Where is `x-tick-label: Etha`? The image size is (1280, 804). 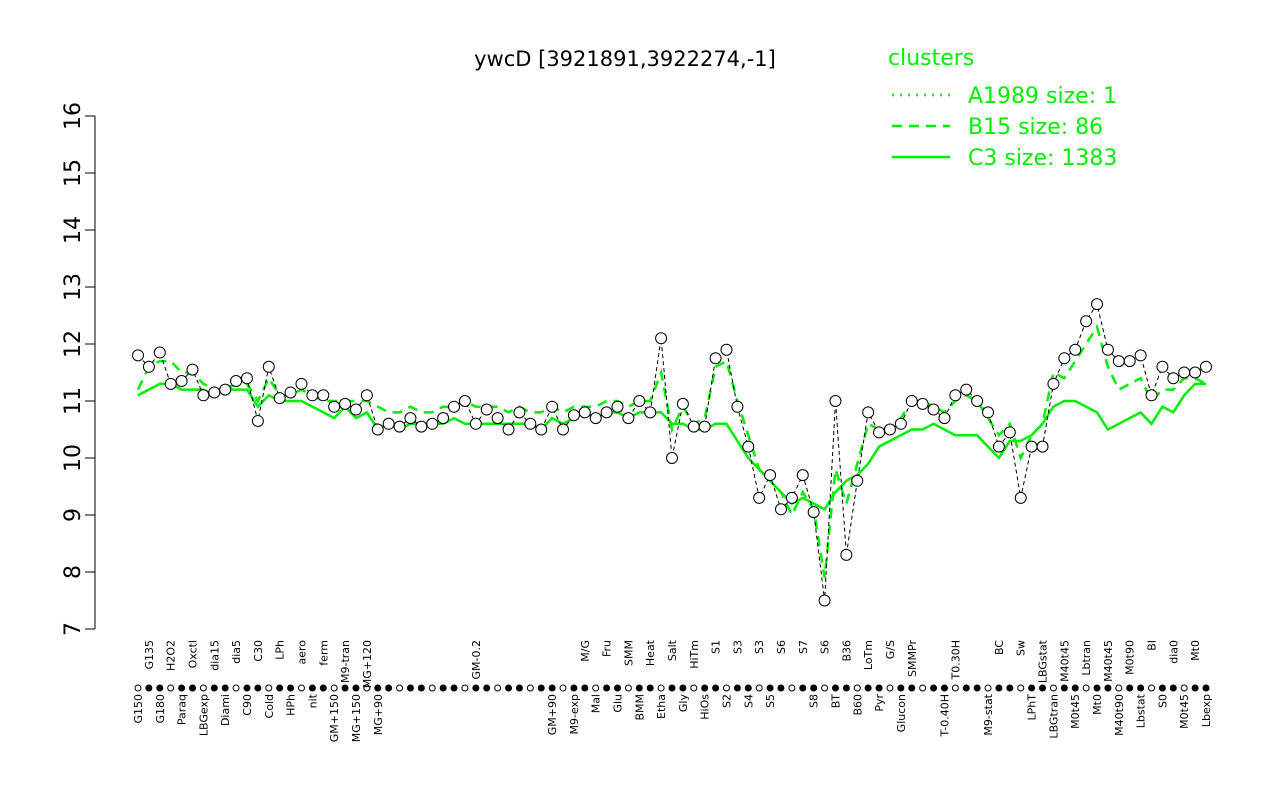 x-tick-label: Etha is located at coordinates (661, 706).